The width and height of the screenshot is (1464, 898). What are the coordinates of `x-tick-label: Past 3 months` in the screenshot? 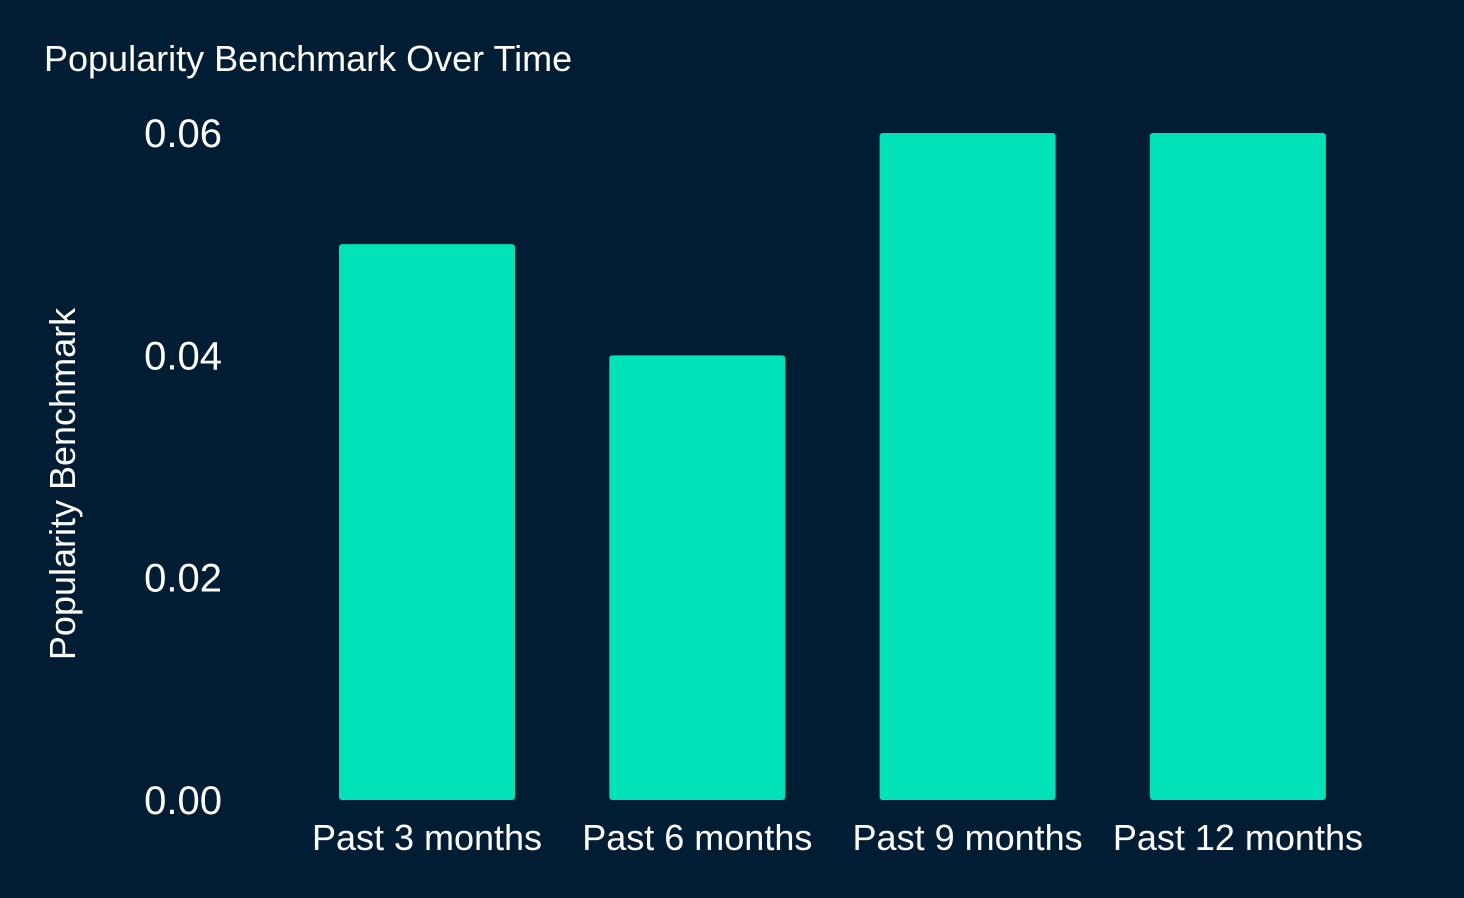 It's located at (427, 837).